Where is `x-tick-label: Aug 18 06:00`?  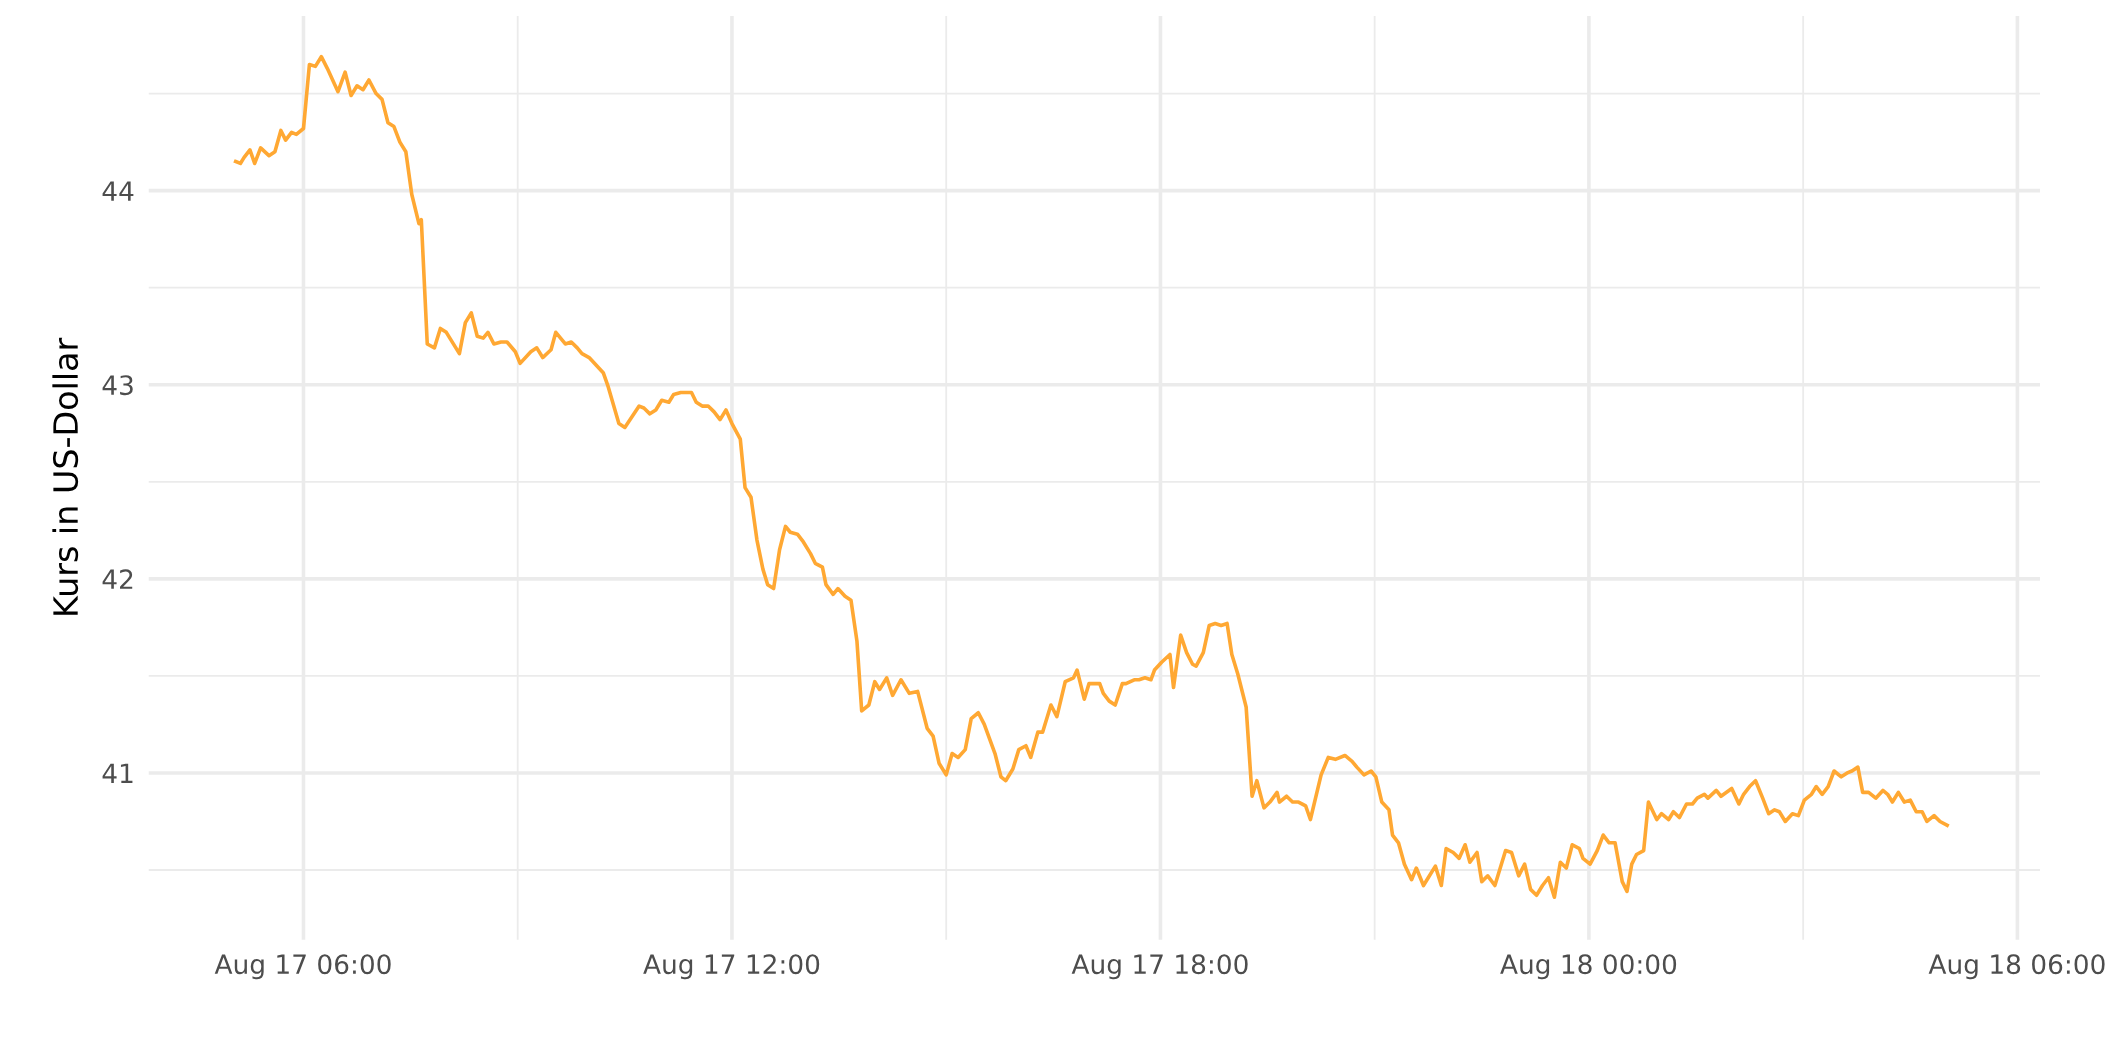 x-tick-label: Aug 18 06:00 is located at coordinates (2016, 967).